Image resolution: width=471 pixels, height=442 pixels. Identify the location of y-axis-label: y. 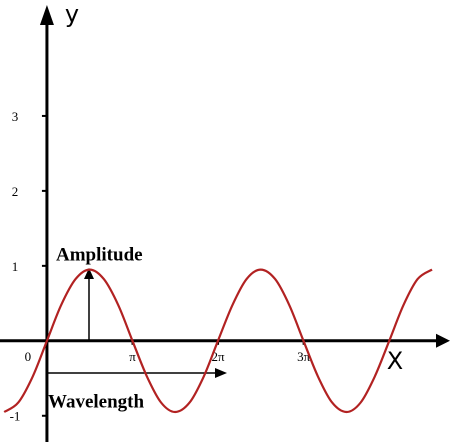
(72, 14).